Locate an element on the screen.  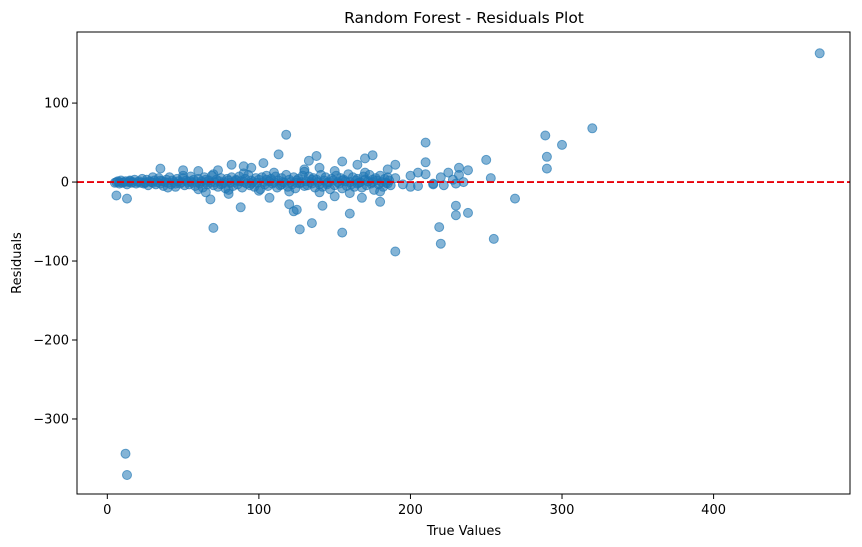
x-tick-label: 300 is located at coordinates (562, 510).